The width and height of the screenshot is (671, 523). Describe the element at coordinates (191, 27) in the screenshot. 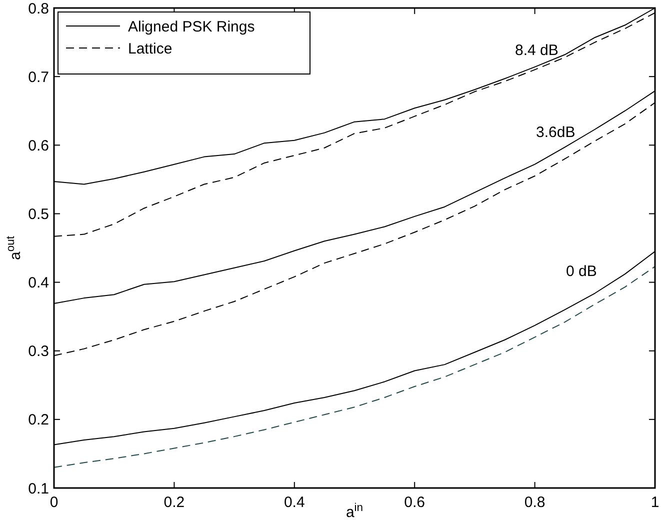

I see `legend-label: Aligned PSK Rings` at that location.